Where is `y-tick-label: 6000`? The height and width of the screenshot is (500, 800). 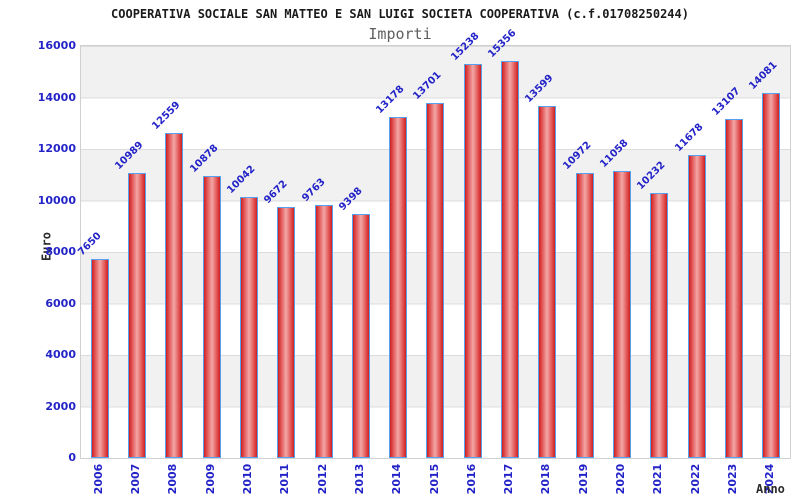
y-tick-label: 6000 is located at coordinates (60, 303).